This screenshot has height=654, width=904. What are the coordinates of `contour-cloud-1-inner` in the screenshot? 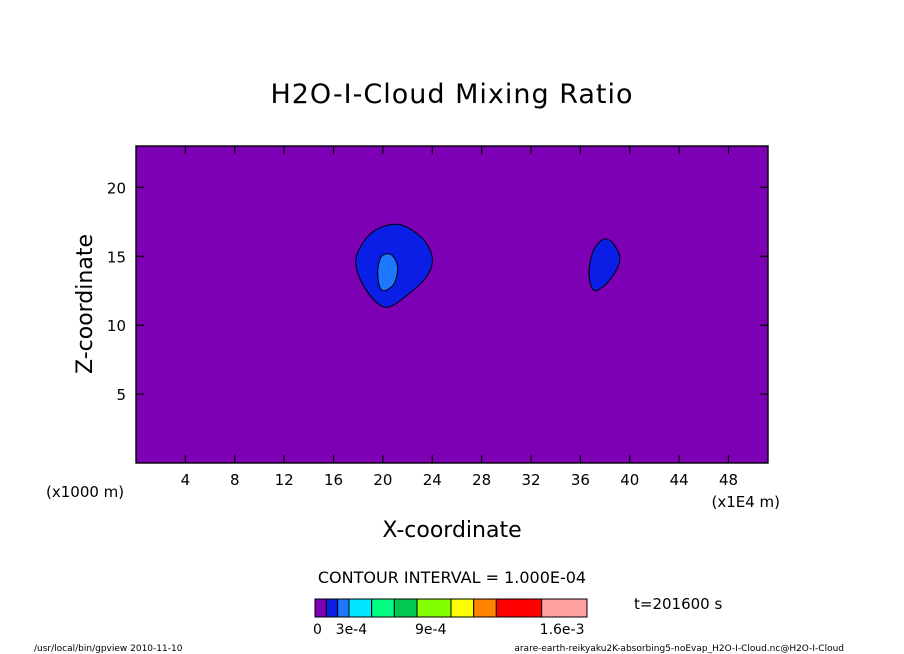 It's located at (388, 272).